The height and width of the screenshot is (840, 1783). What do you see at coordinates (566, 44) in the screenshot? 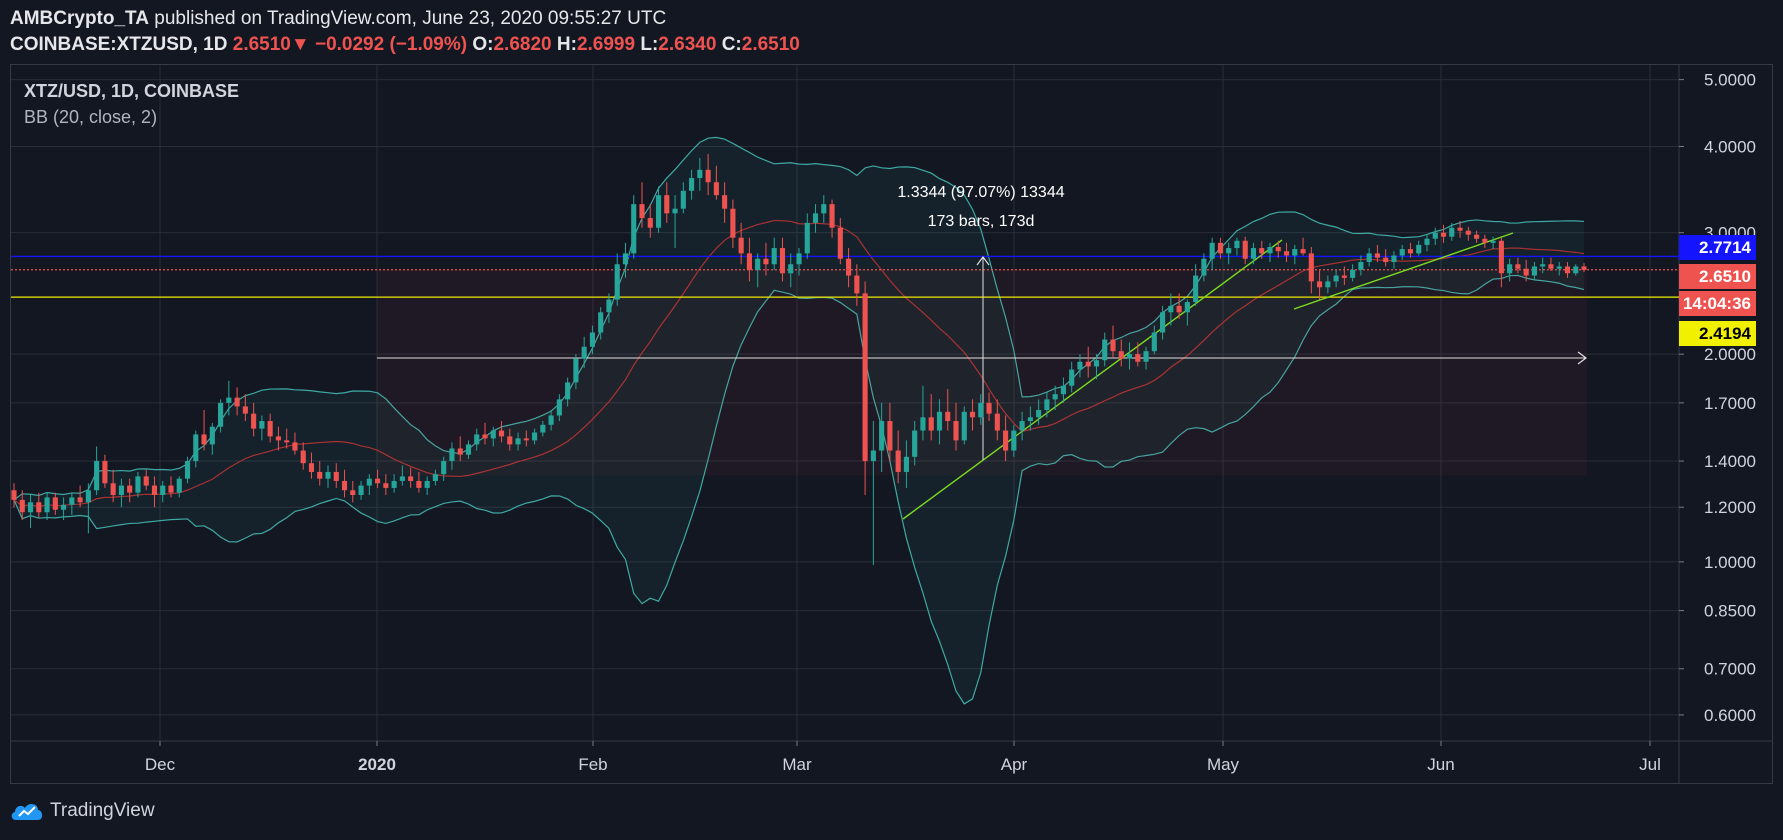
I see `high-label: H:` at bounding box center [566, 44].